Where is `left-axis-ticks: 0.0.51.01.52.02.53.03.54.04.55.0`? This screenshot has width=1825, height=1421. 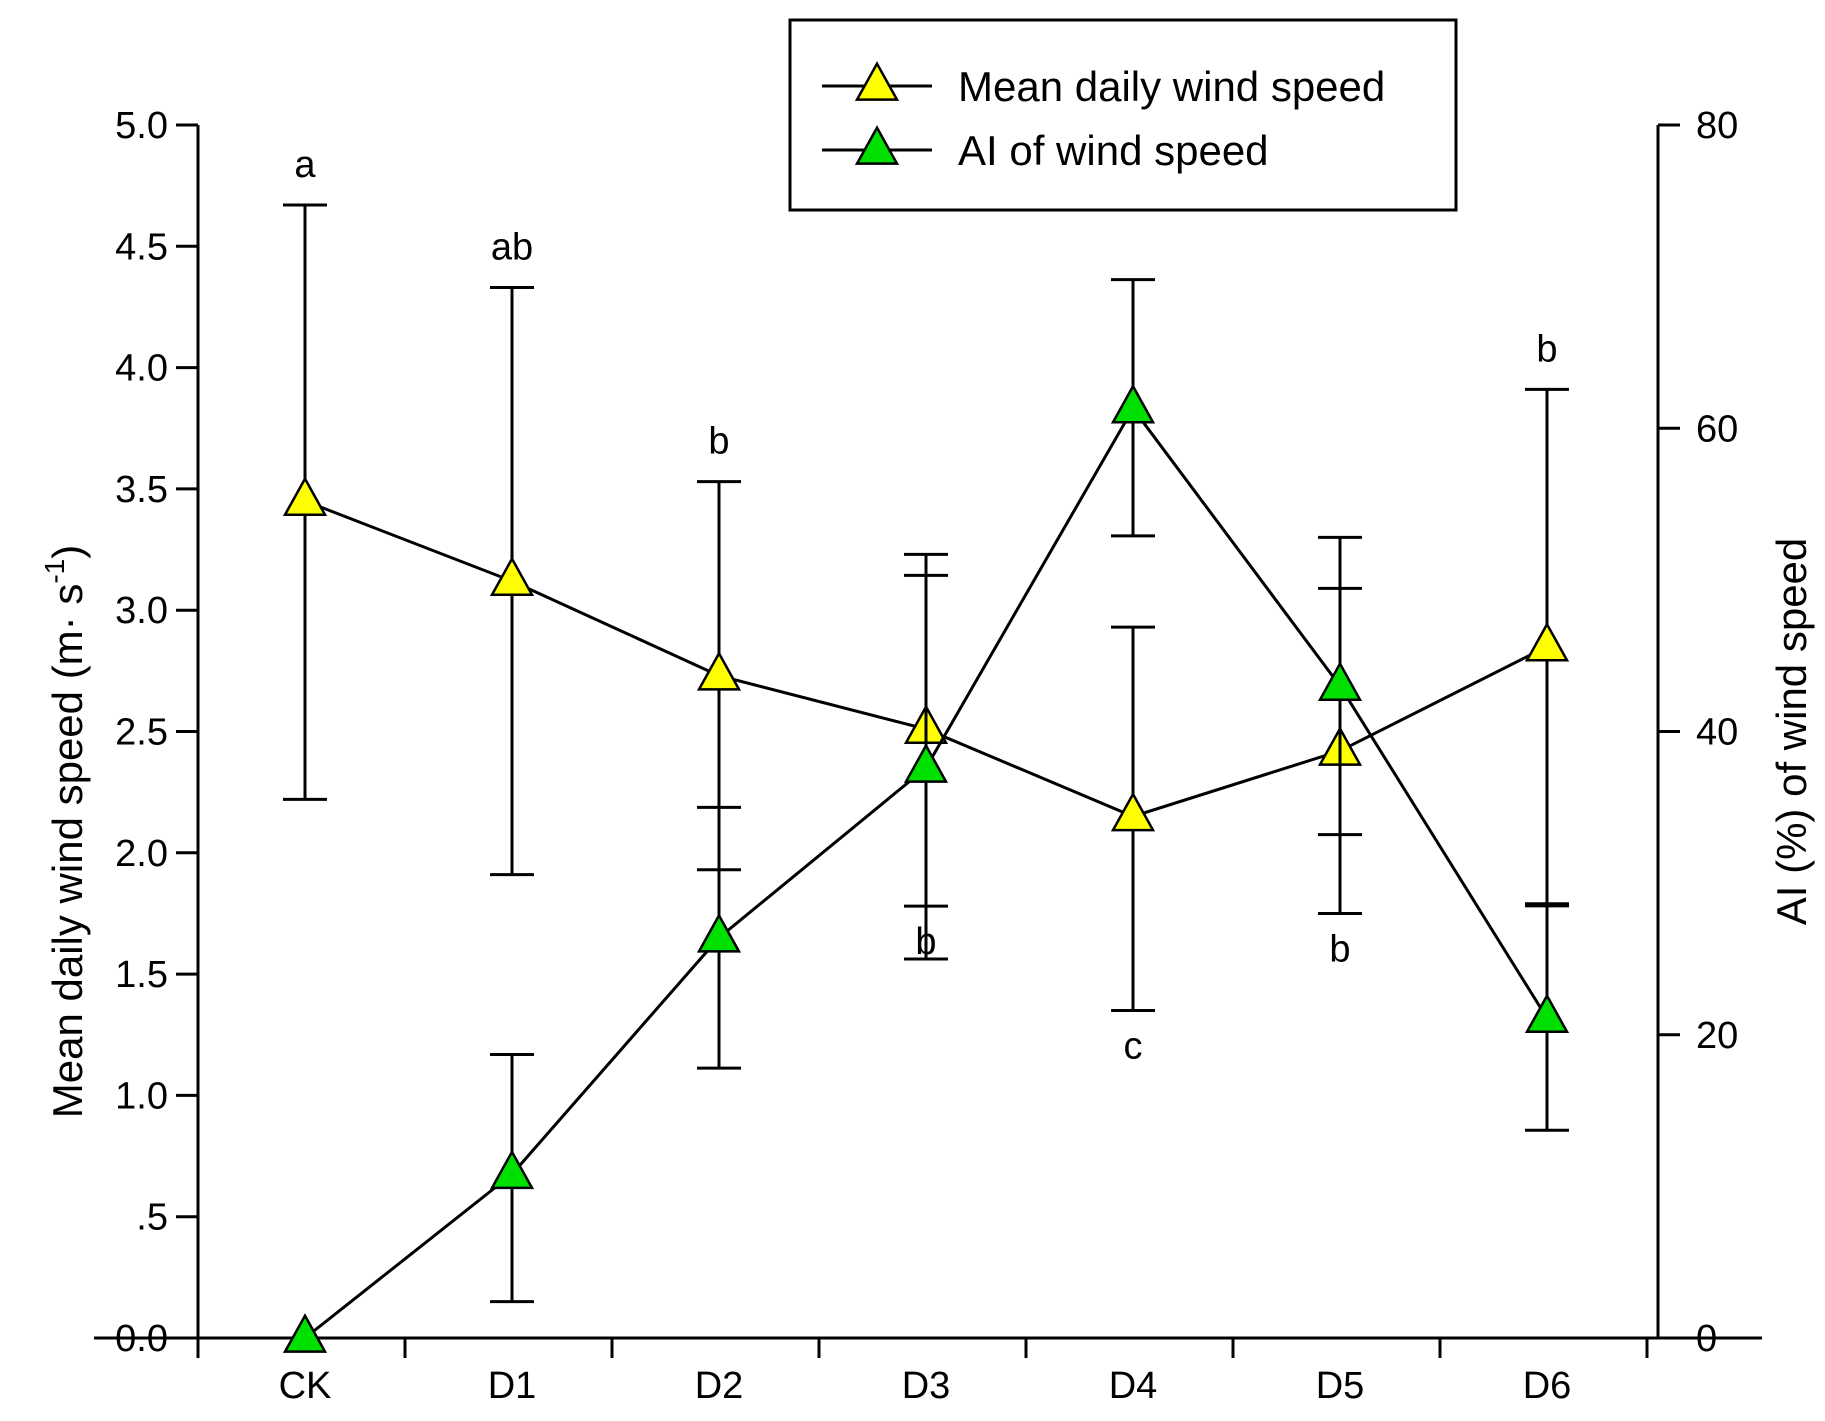 left-axis-ticks: 0.0.51.01.52.02.53.03.54.04.55.0 is located at coordinates (156, 732).